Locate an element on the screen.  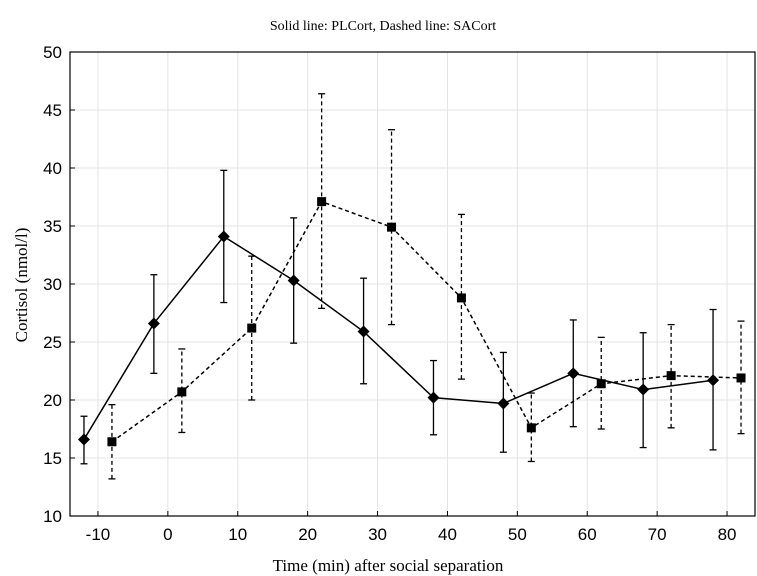
x-tick-label: 50 is located at coordinates (517, 534).